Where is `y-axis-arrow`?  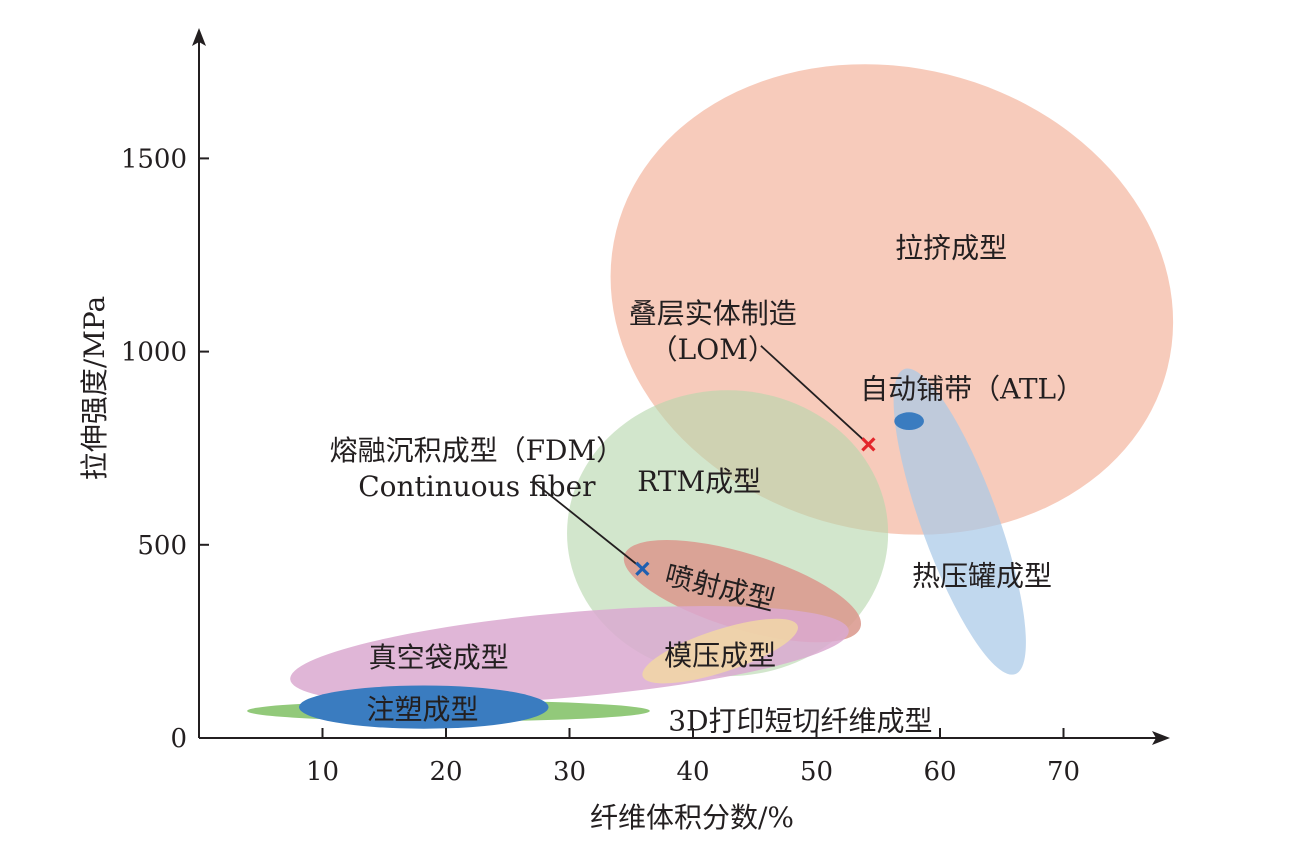 y-axis-arrow is located at coordinates (199, 37).